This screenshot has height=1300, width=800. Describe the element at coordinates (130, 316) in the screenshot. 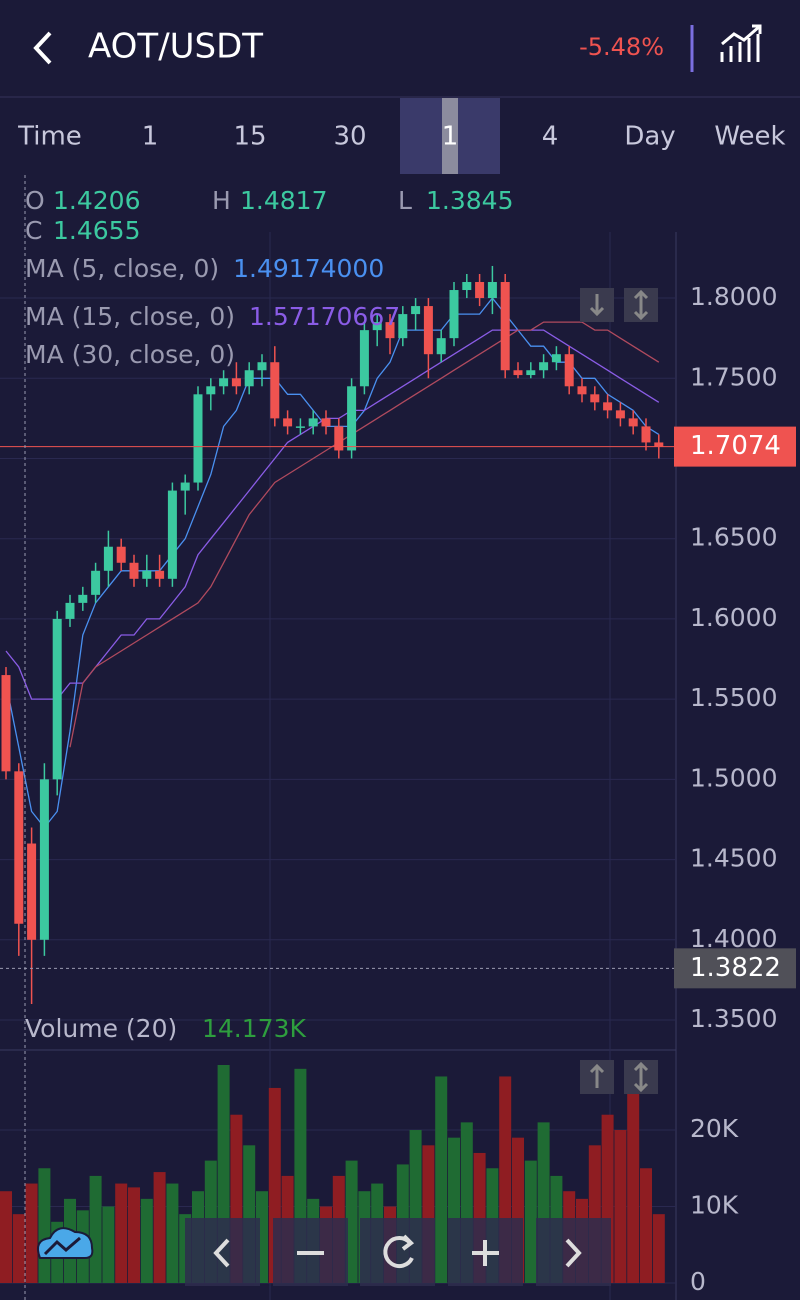

I see `ma-legend-name: MA (15, close, 0)` at that location.